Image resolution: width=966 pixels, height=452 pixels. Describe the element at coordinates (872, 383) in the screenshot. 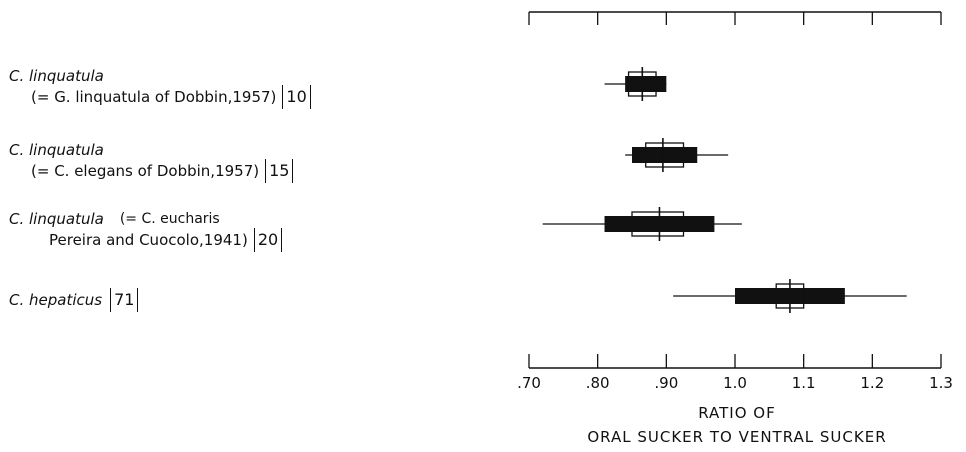

I see `x-tick-label: 1.2` at that location.